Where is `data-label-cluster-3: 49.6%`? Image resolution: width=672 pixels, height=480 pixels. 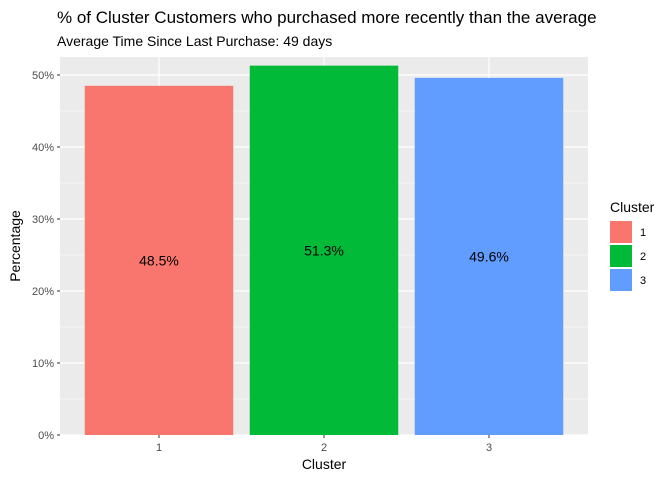 data-label-cluster-3: 49.6% is located at coordinates (489, 256).